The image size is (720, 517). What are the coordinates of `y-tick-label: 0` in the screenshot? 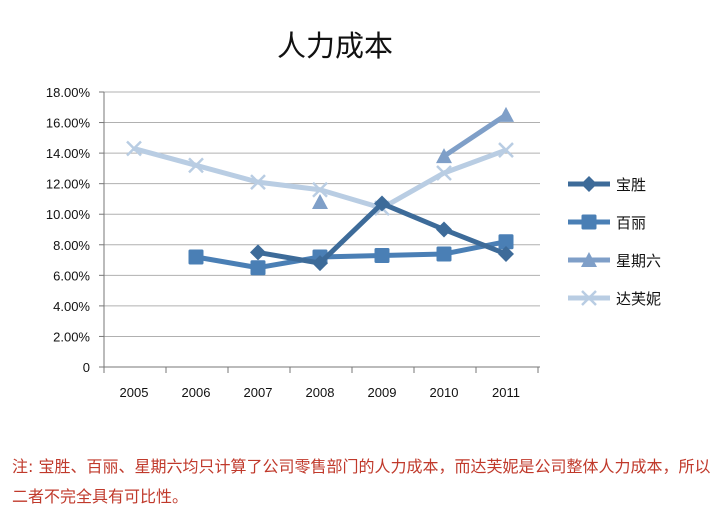 It's located at (86, 367).